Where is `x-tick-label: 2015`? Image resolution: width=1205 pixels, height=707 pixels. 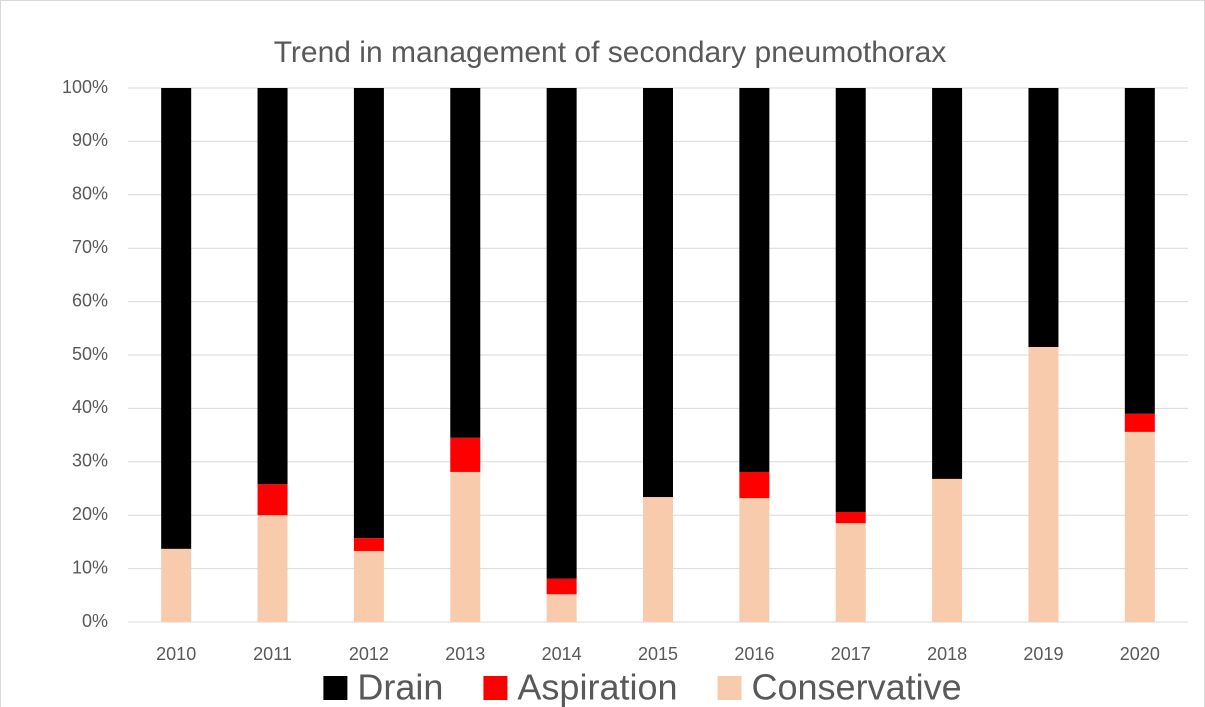 x-tick-label: 2015 is located at coordinates (658, 654).